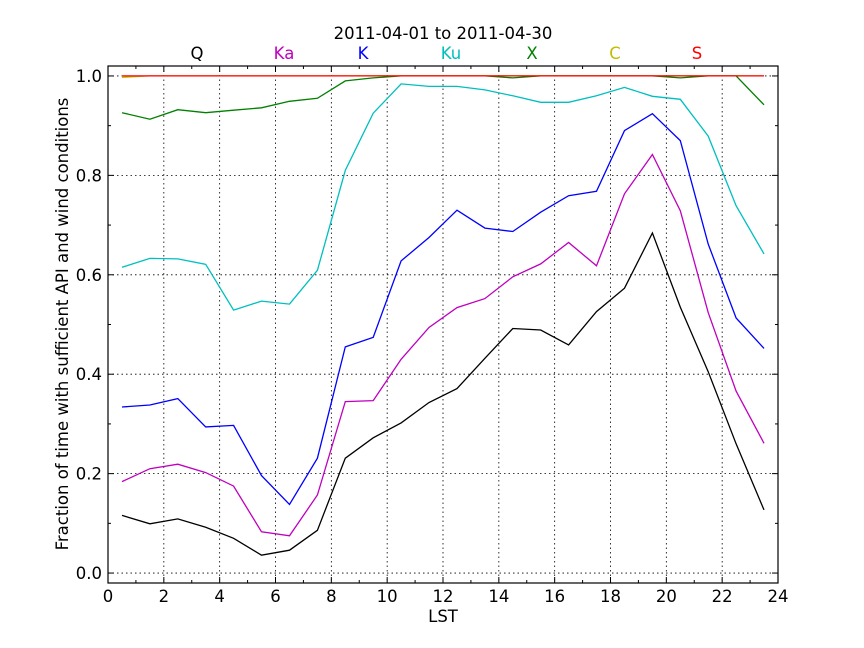 Image resolution: width=864 pixels, height=648 pixels. What do you see at coordinates (364, 53) in the screenshot?
I see `legend-label-k: K` at bounding box center [364, 53].